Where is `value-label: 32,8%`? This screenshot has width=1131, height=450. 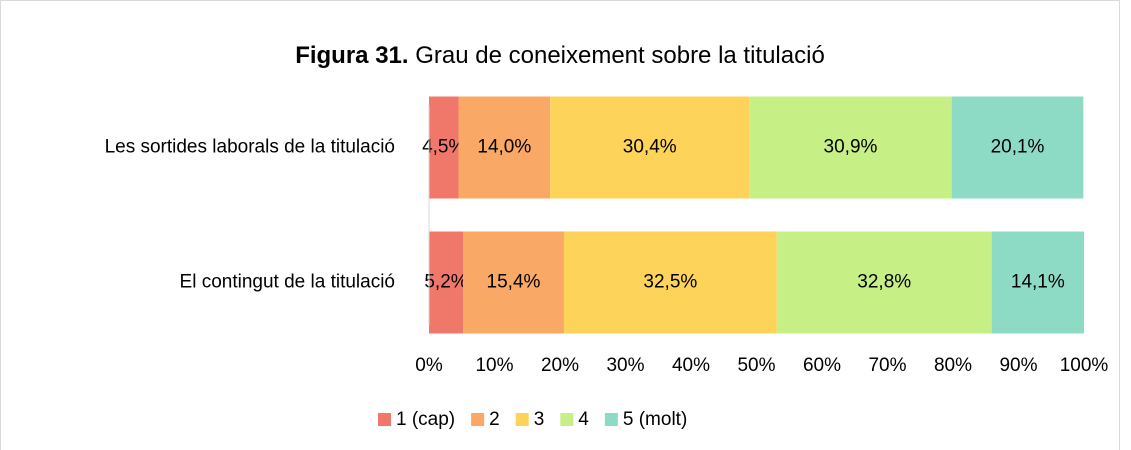
value-label: 32,8% is located at coordinates (884, 282).